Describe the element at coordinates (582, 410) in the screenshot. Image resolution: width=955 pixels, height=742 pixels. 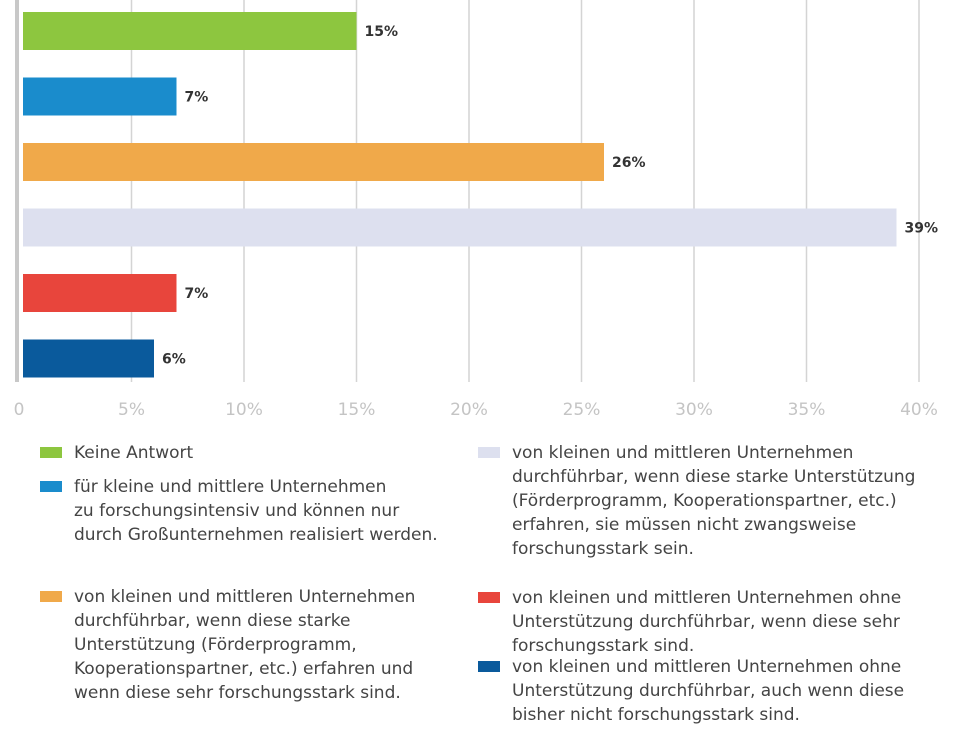
I see `x-tick-label: 25%` at that location.